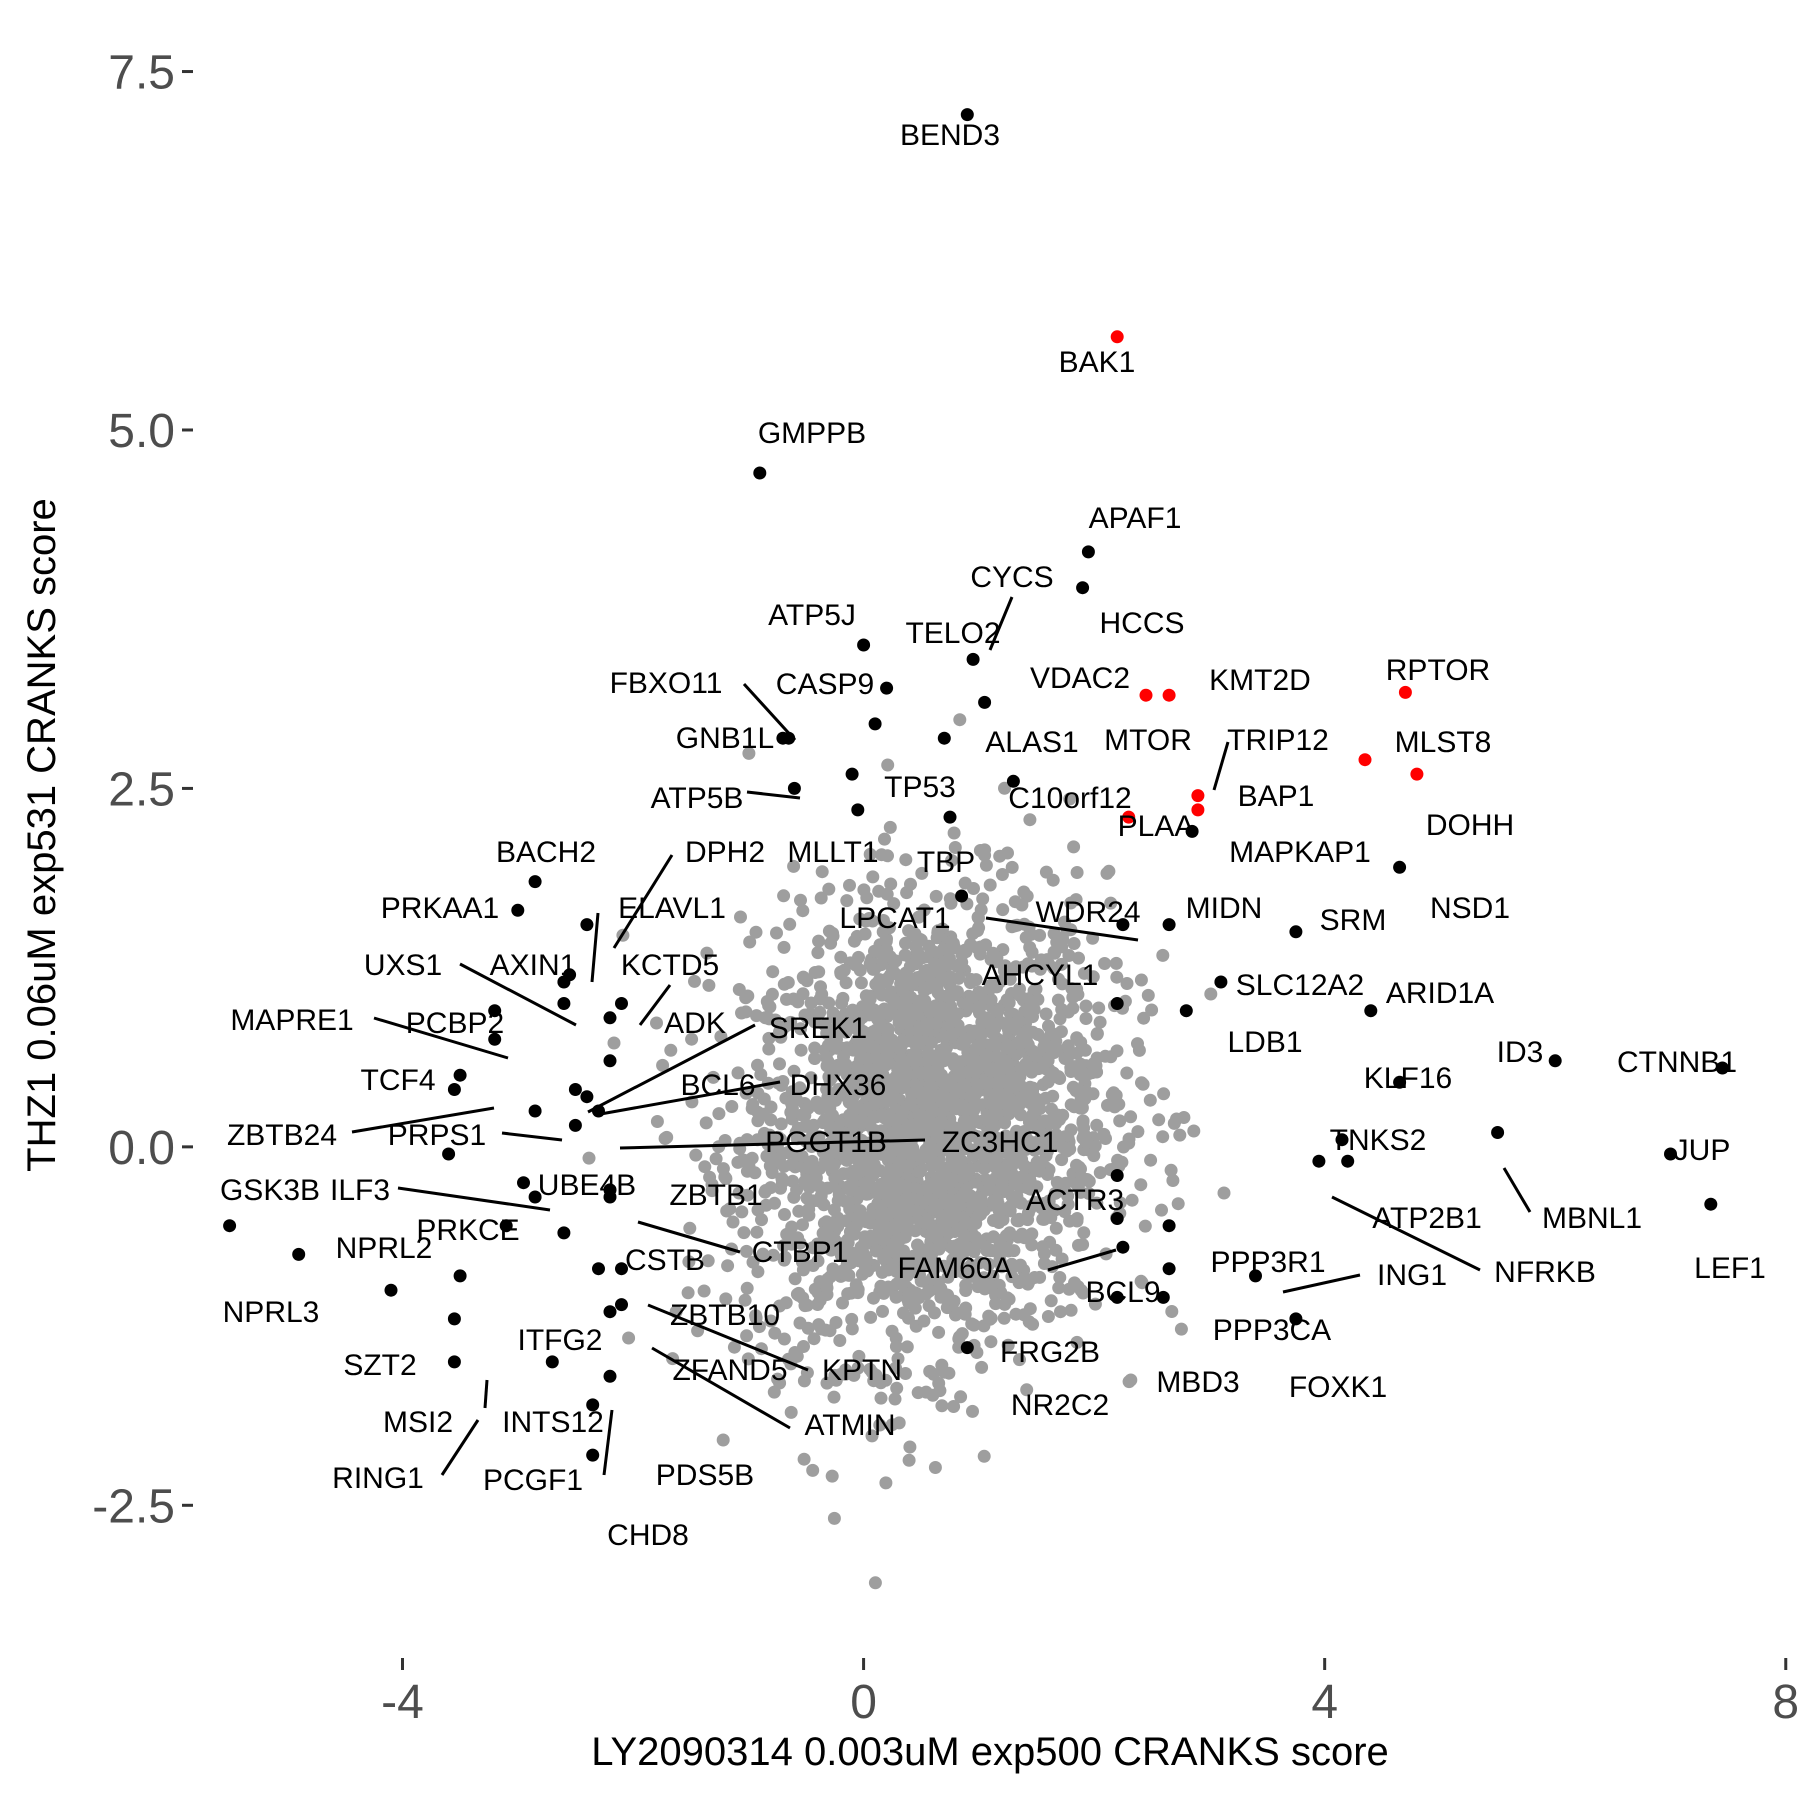 This screenshot has width=1800, height=1800. I want to click on gene-label-axin1: AXIN1, so click(533, 965).